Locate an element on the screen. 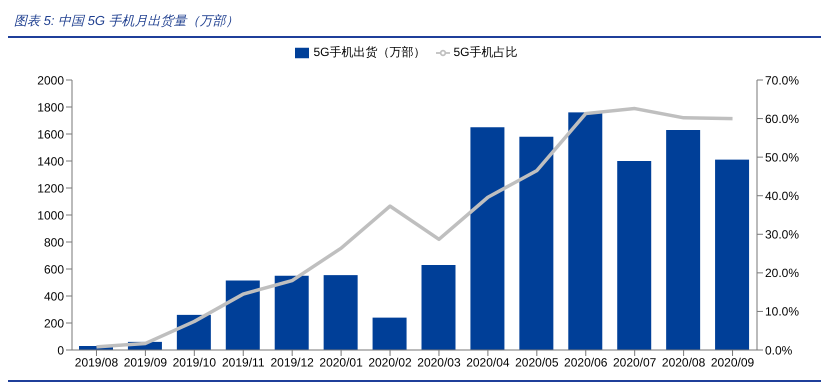  y-tick-label: 2000 is located at coordinates (50, 80).